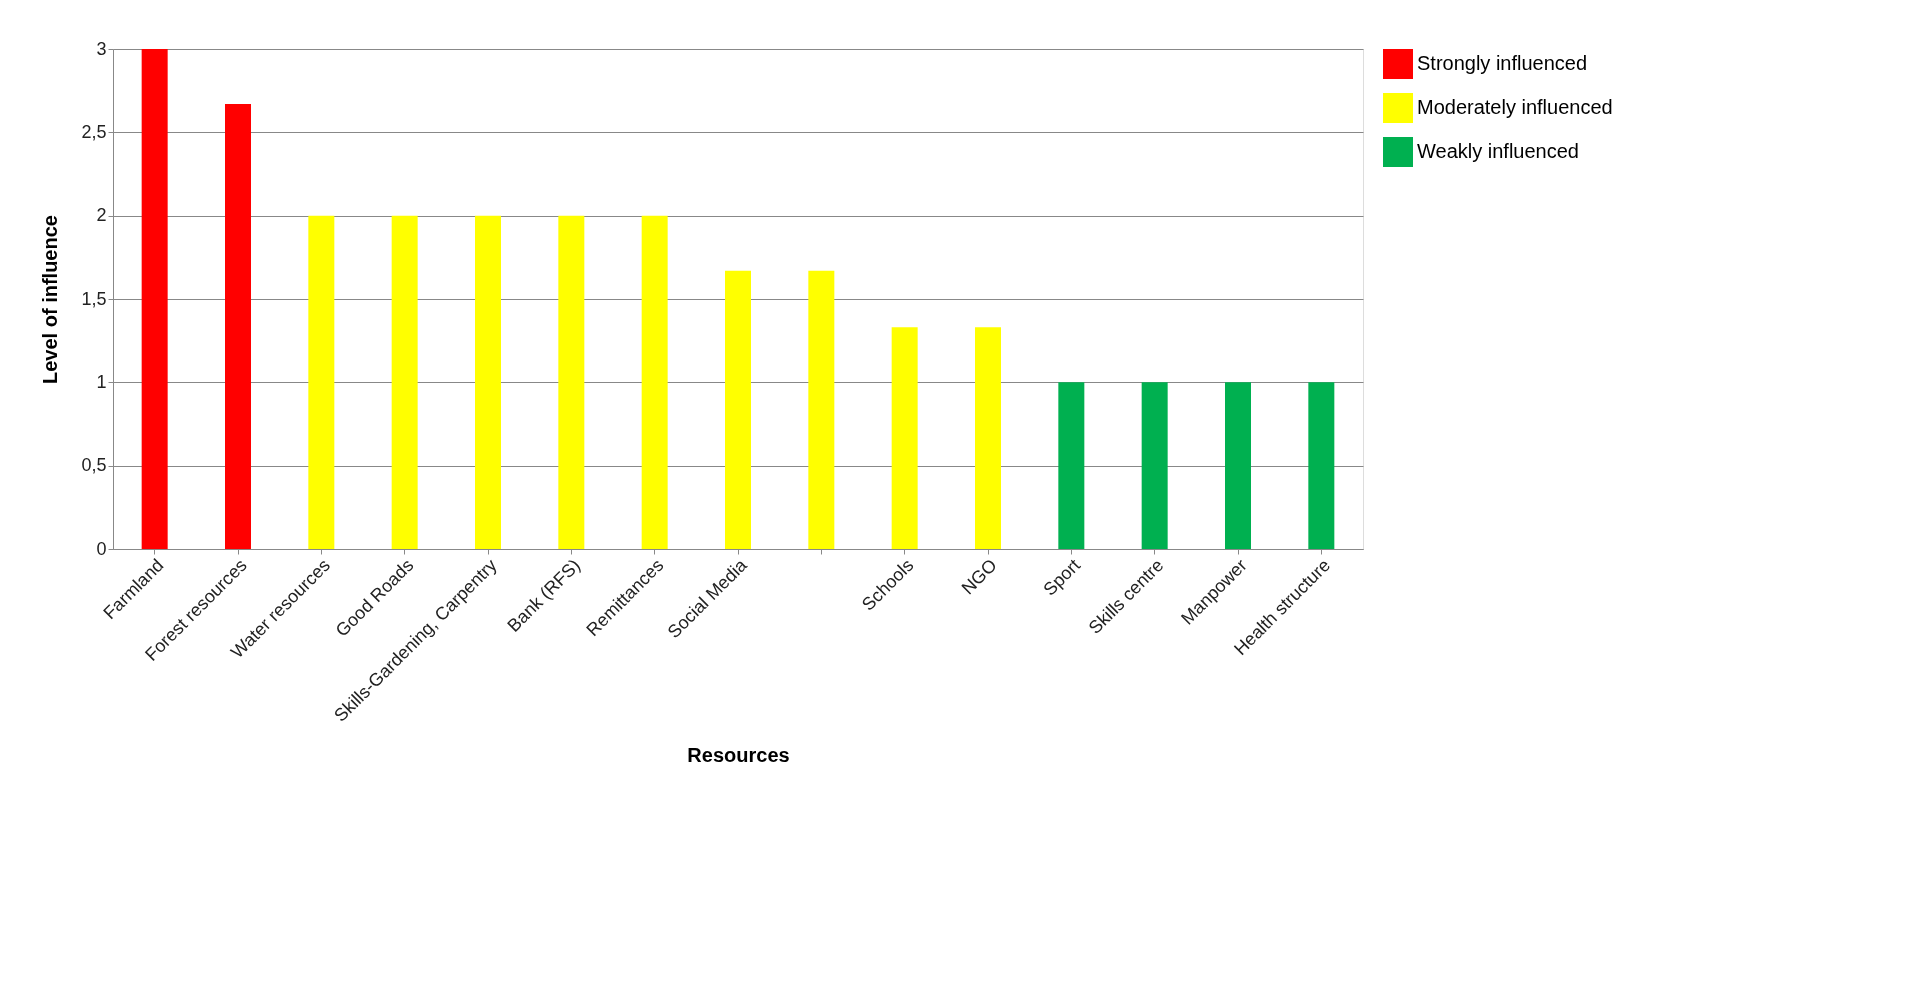 This screenshot has width=1906, height=983. What do you see at coordinates (94, 465) in the screenshot?
I see `y-tick-label: 0,5` at bounding box center [94, 465].